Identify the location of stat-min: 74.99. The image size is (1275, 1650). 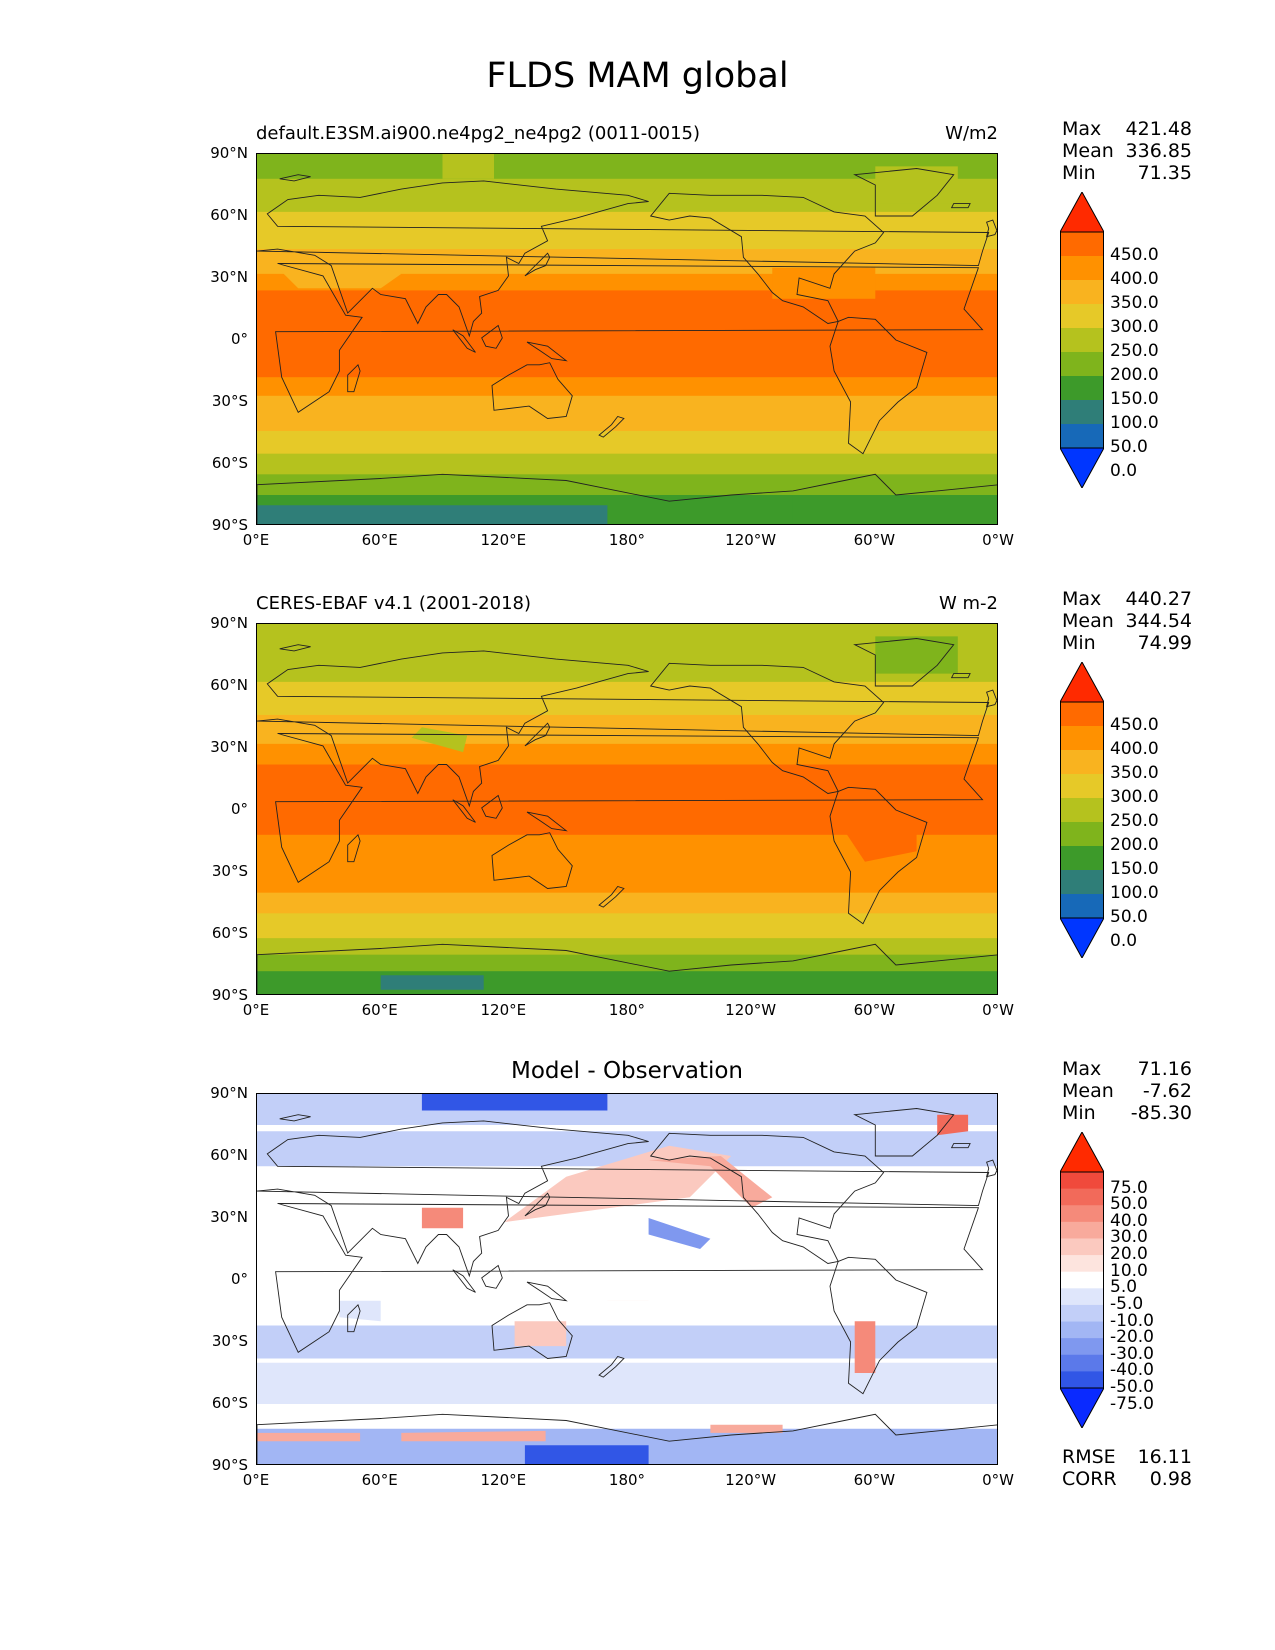
(1164, 643).